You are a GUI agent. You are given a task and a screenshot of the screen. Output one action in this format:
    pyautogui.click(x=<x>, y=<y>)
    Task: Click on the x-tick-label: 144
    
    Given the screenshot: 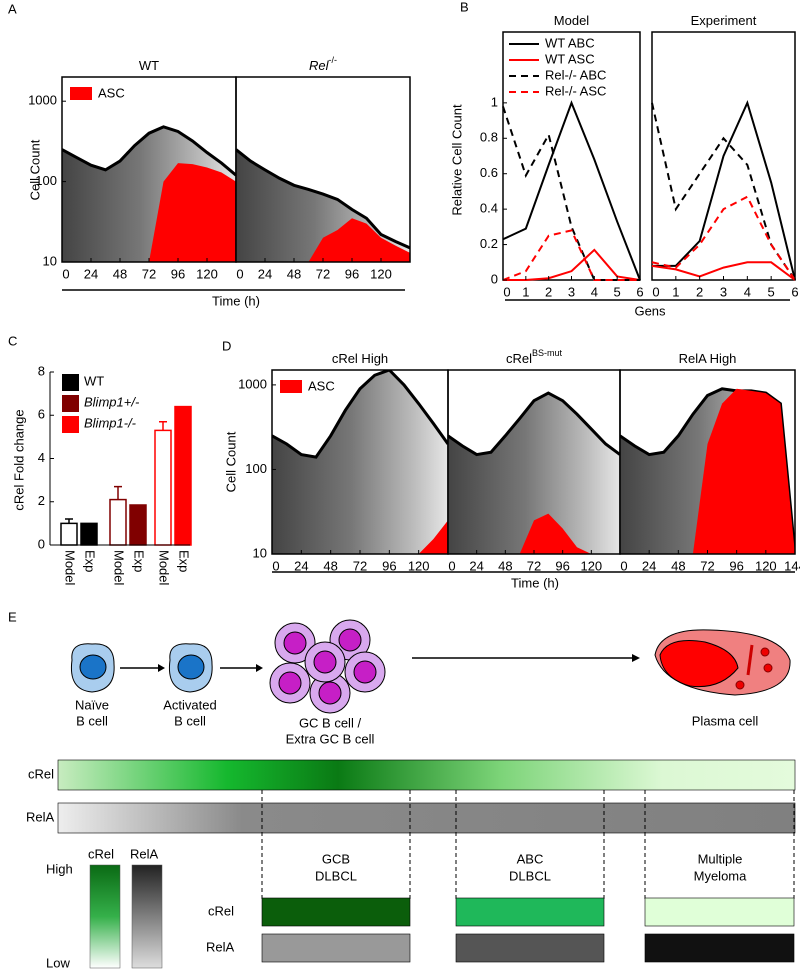 What is the action you would take?
    pyautogui.click(x=792, y=565)
    